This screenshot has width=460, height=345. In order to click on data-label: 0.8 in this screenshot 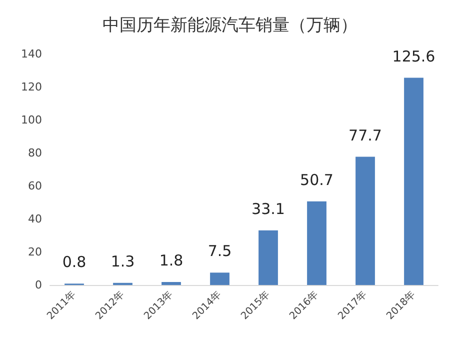, I will do `click(74, 262)`.